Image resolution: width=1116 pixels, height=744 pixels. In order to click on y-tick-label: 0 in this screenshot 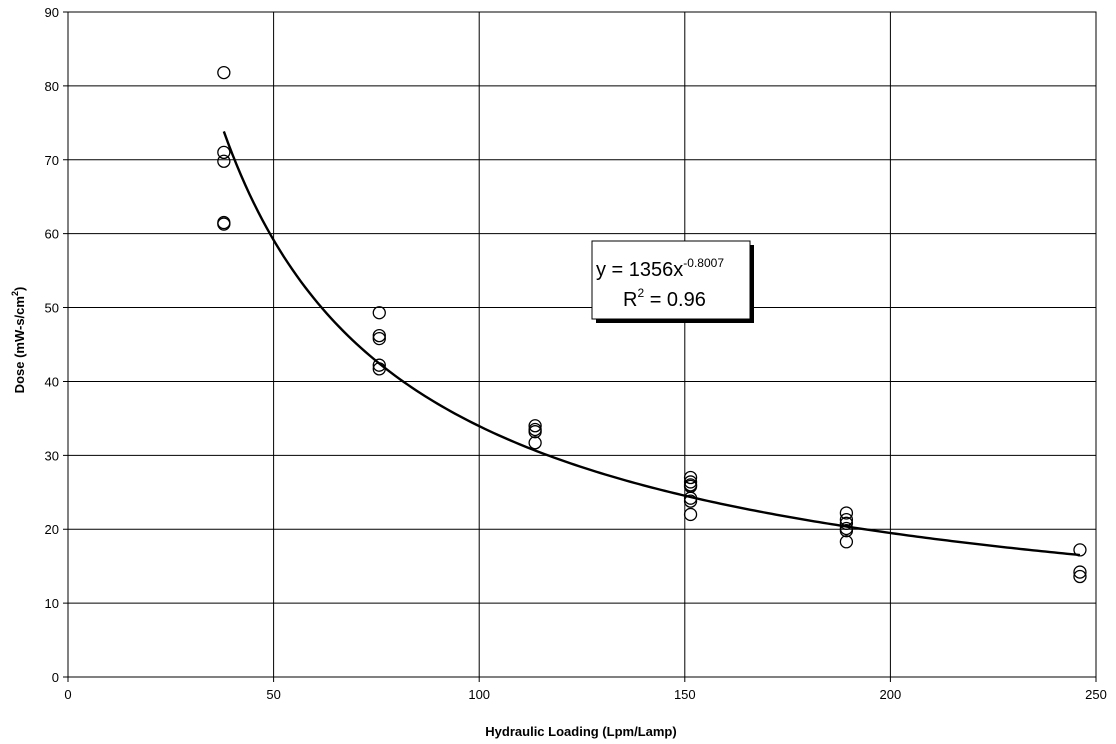, I will do `click(55, 677)`.